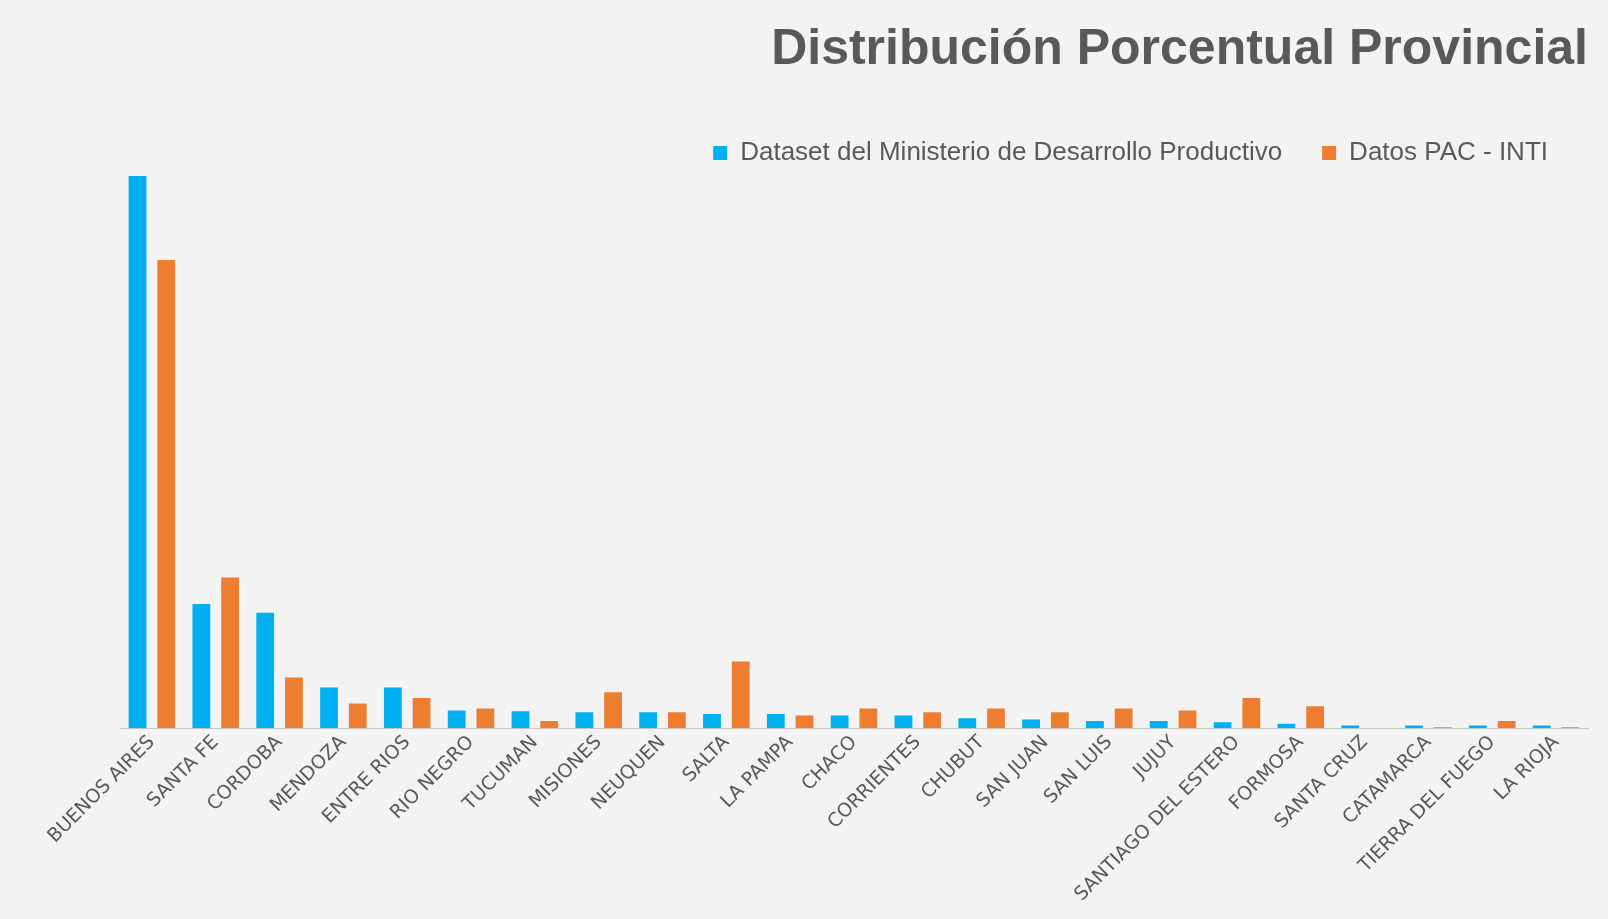 This screenshot has width=1608, height=919. What do you see at coordinates (1449, 151) in the screenshot?
I see `legend-label: Datos PAC - INTI` at bounding box center [1449, 151].